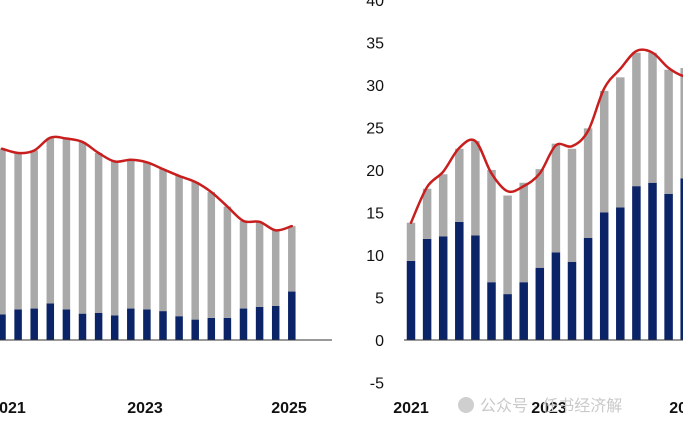  I want to click on y-tick-label: 40, so click(375, 5).